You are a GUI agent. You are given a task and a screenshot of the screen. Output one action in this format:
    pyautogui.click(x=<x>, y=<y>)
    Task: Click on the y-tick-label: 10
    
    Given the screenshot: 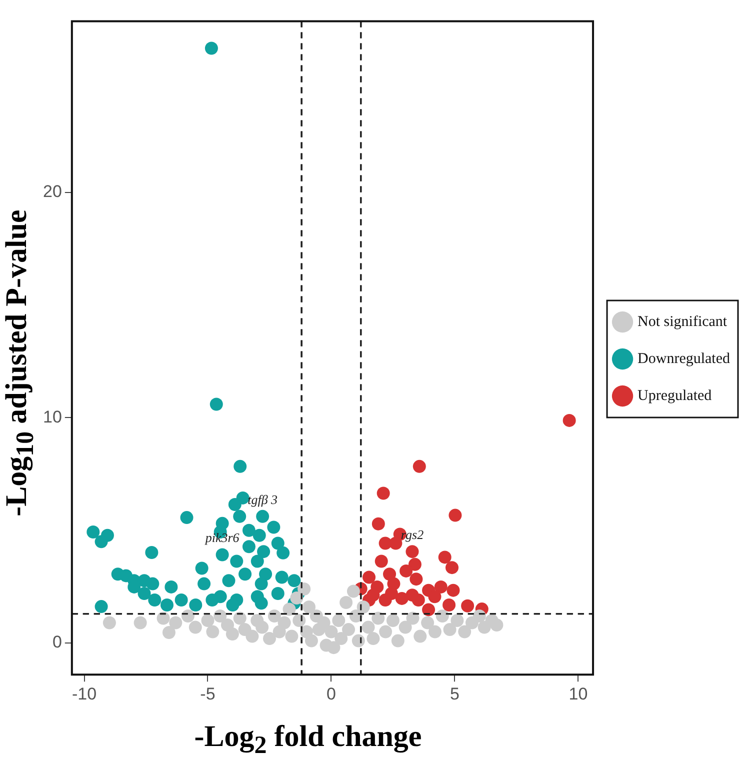 What is the action you would take?
    pyautogui.click(x=52, y=416)
    